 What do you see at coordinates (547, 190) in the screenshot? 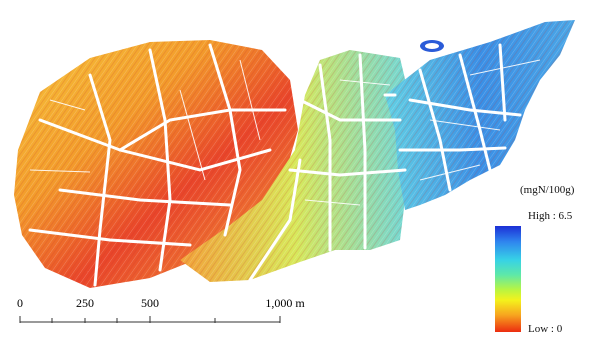
I see `legend-unit: (mgN/100g)` at bounding box center [547, 190].